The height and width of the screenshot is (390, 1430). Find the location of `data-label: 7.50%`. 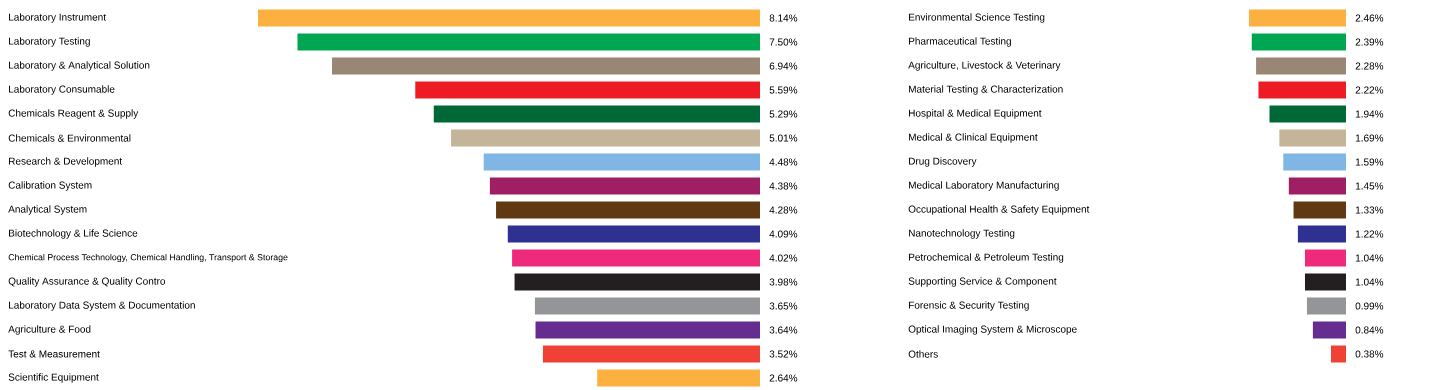

data-label: 7.50% is located at coordinates (783, 42).